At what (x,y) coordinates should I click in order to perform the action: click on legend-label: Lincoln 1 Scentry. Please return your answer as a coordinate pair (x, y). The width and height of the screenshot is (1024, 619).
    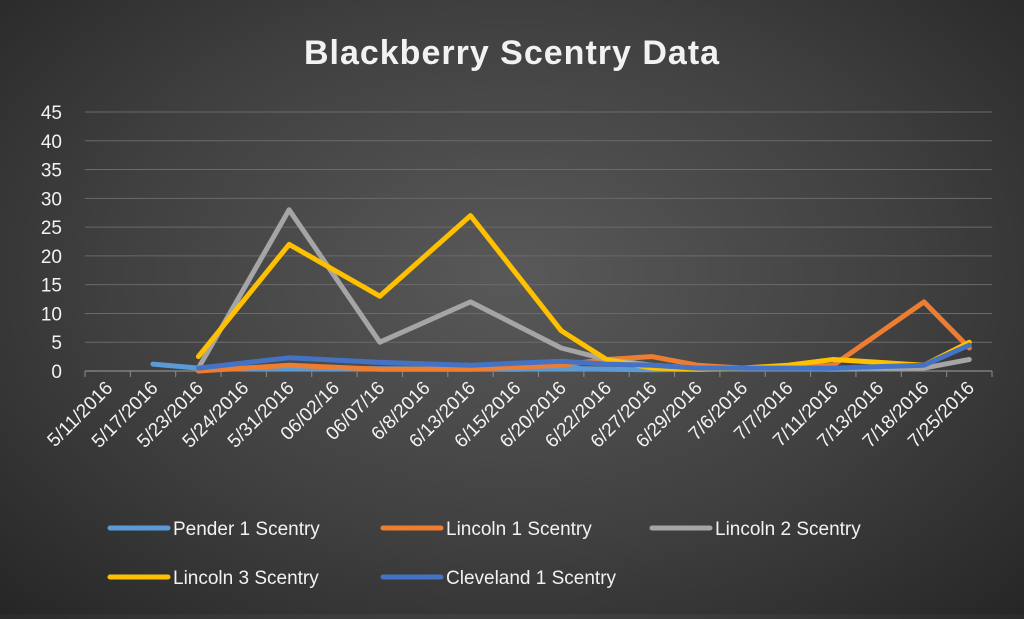
    Looking at the image, I should click on (519, 529).